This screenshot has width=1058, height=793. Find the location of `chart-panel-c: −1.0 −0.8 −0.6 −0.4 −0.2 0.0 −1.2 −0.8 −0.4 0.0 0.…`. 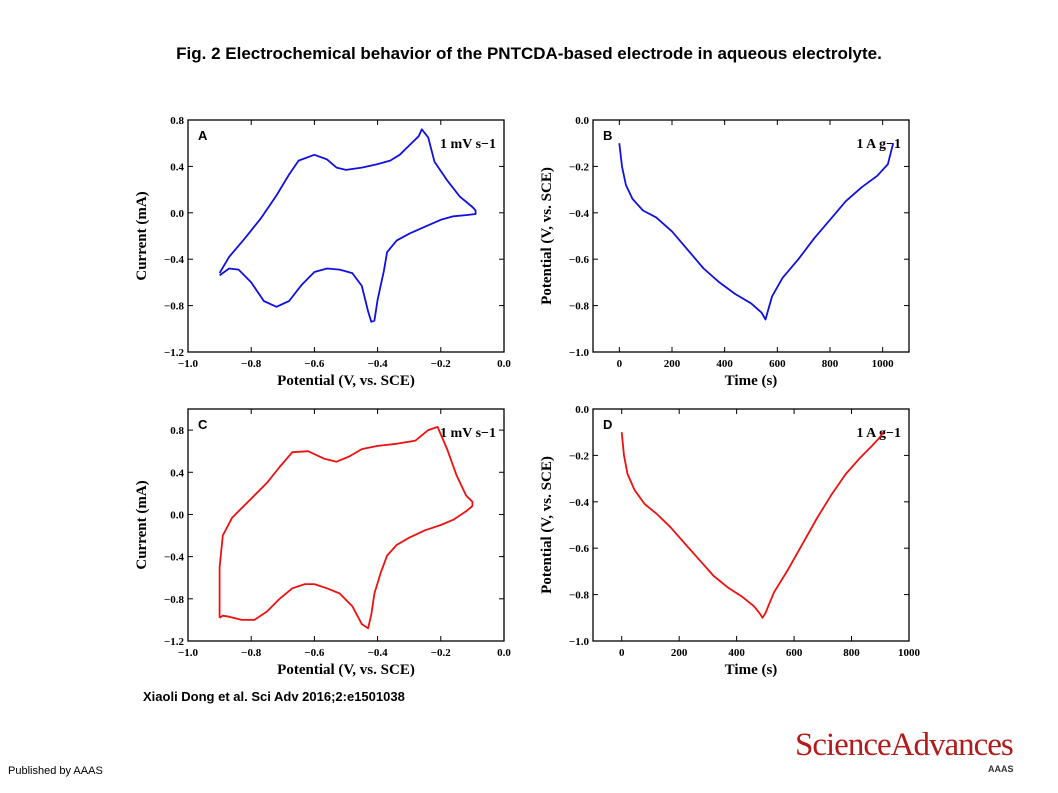

chart-panel-c: −1.0 −0.8 −0.6 −0.4 −0.2 0.0 −1.2 −0.8 −0.4 0.0 0.… is located at coordinates (322, 543).